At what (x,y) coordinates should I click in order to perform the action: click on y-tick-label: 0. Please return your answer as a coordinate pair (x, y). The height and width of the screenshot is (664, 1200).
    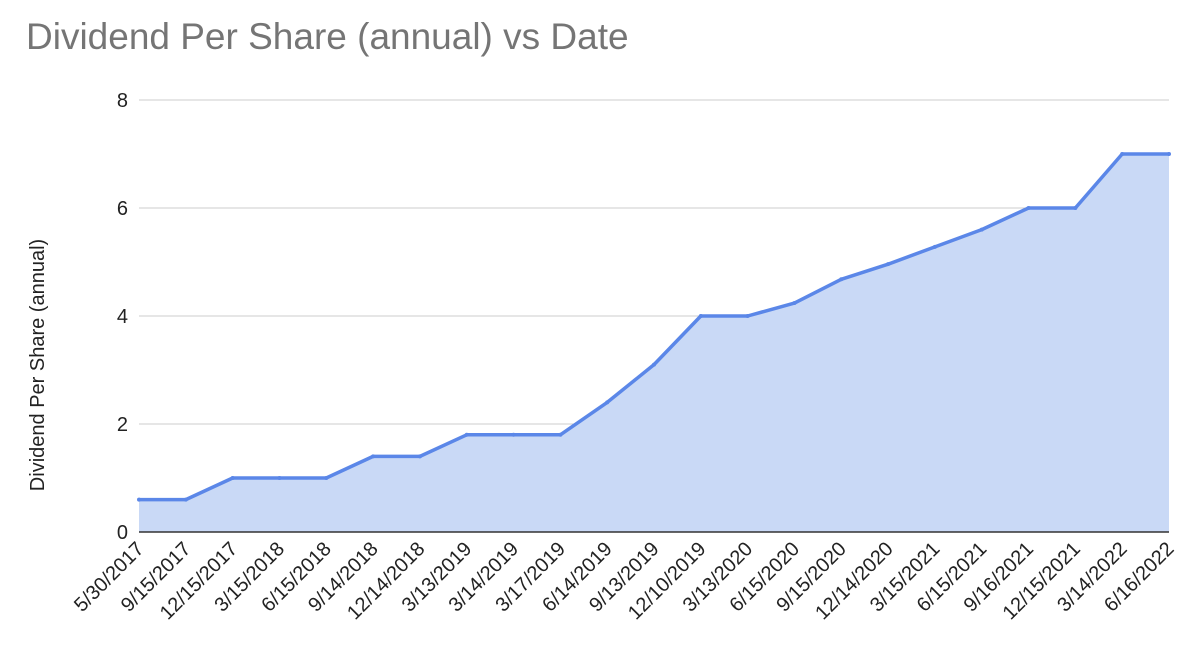
    Looking at the image, I should click on (122, 533).